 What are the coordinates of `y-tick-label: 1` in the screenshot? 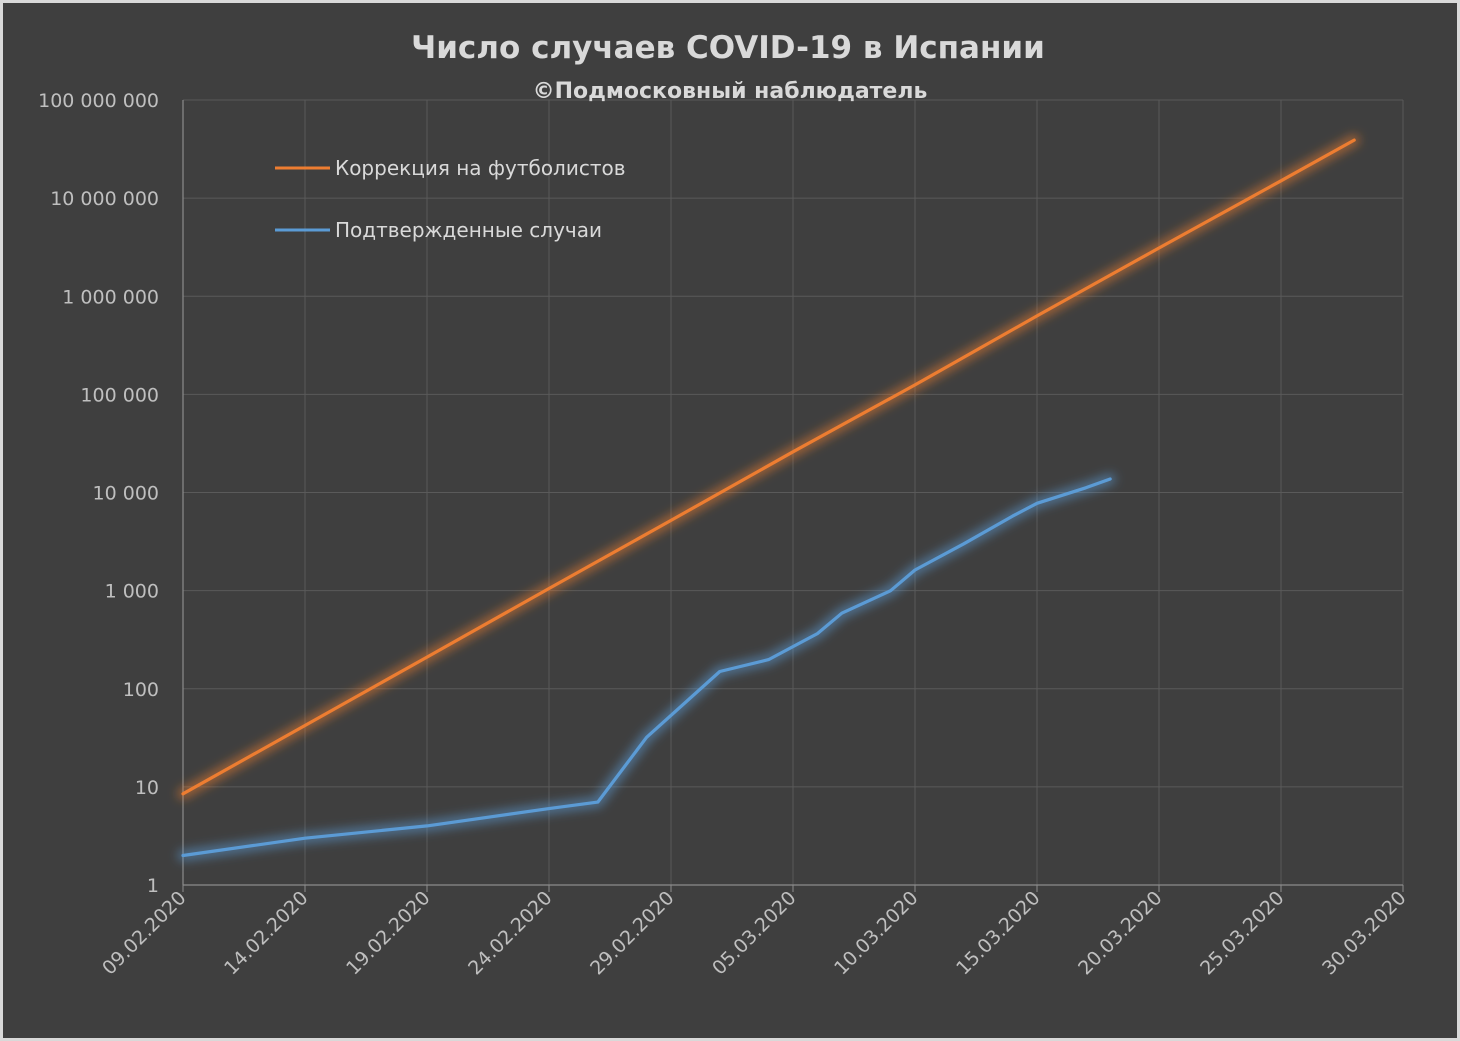 It's located at (153, 886).